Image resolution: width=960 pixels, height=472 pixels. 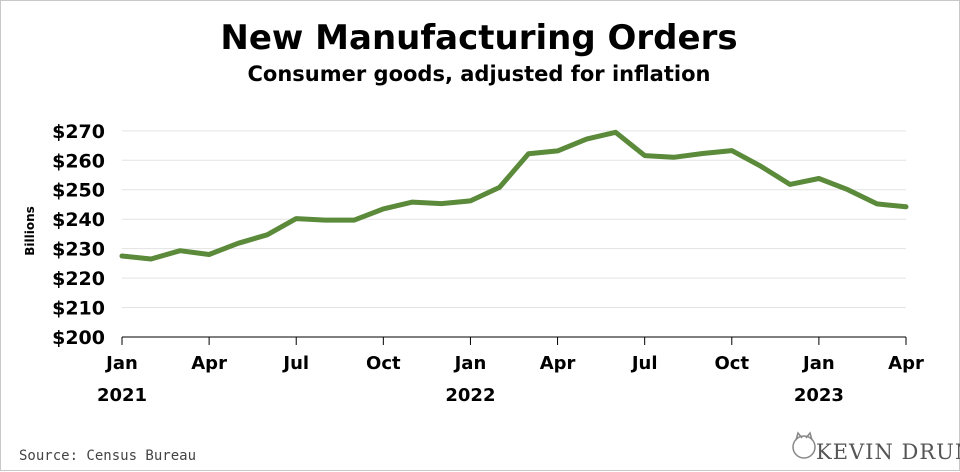 I want to click on y-tick-label: $200, so click(x=78, y=338).